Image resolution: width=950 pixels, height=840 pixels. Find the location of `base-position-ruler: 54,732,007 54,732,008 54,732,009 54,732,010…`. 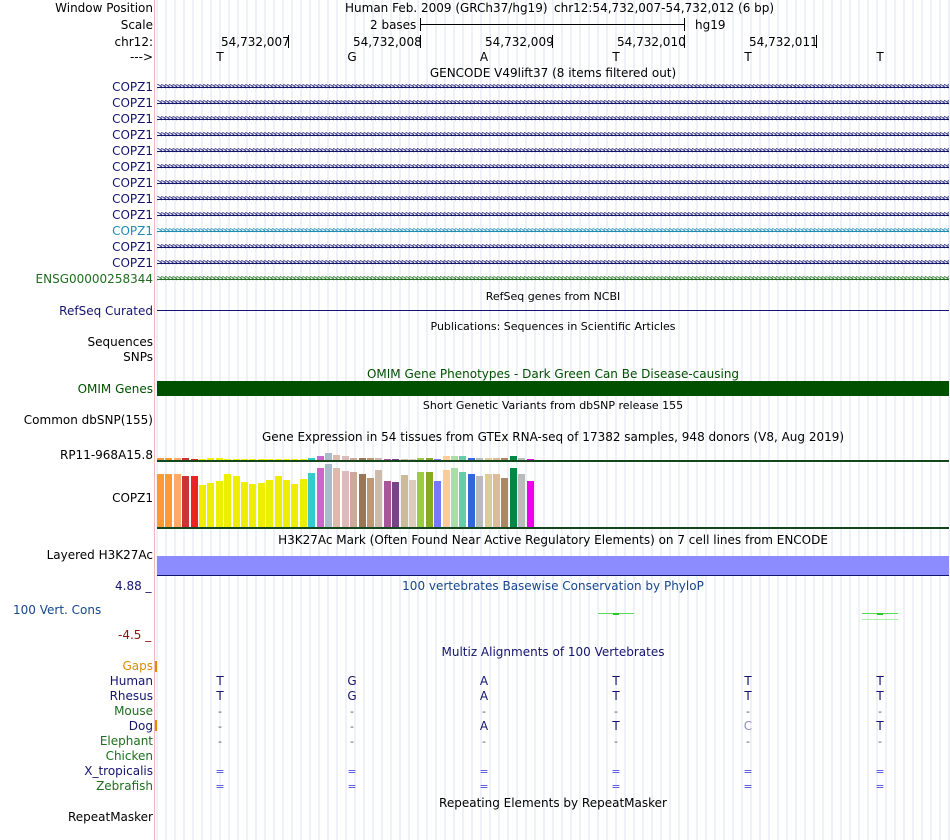

base-position-ruler: 54,732,007 54,732,008 54,732,009 54,732,010… is located at coordinates (475, 42).